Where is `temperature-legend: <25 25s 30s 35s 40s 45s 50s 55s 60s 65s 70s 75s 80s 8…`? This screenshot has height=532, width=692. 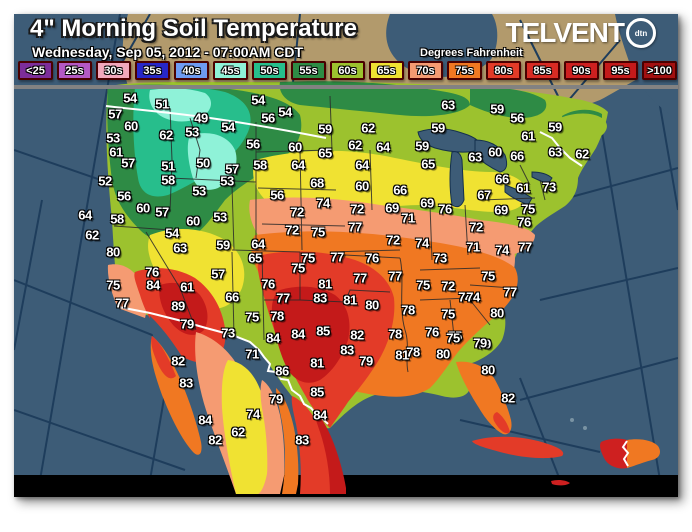 temperature-legend: <25 25s 30s 35s 40s 45s 50s 55s 60s 65s 70s 75s 80s 8… is located at coordinates (348, 70).